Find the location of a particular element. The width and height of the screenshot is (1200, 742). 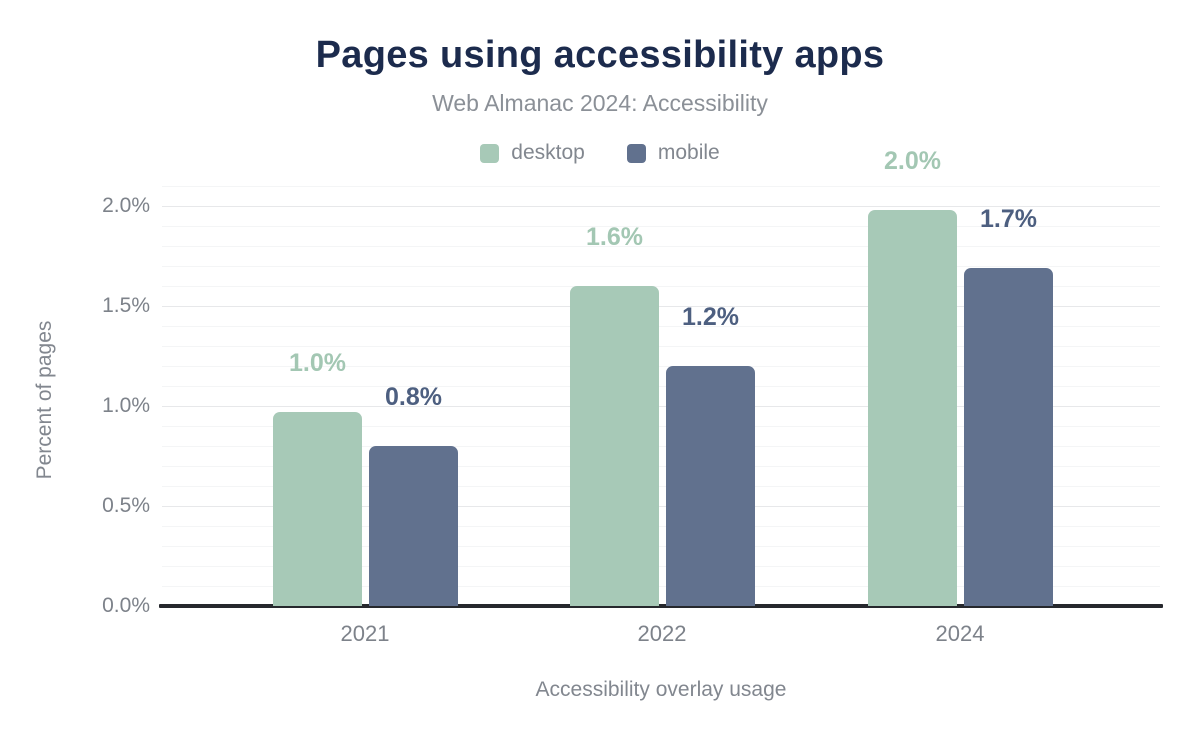

bar-value-label-2022-desktop: 1.6% is located at coordinates (614, 237).